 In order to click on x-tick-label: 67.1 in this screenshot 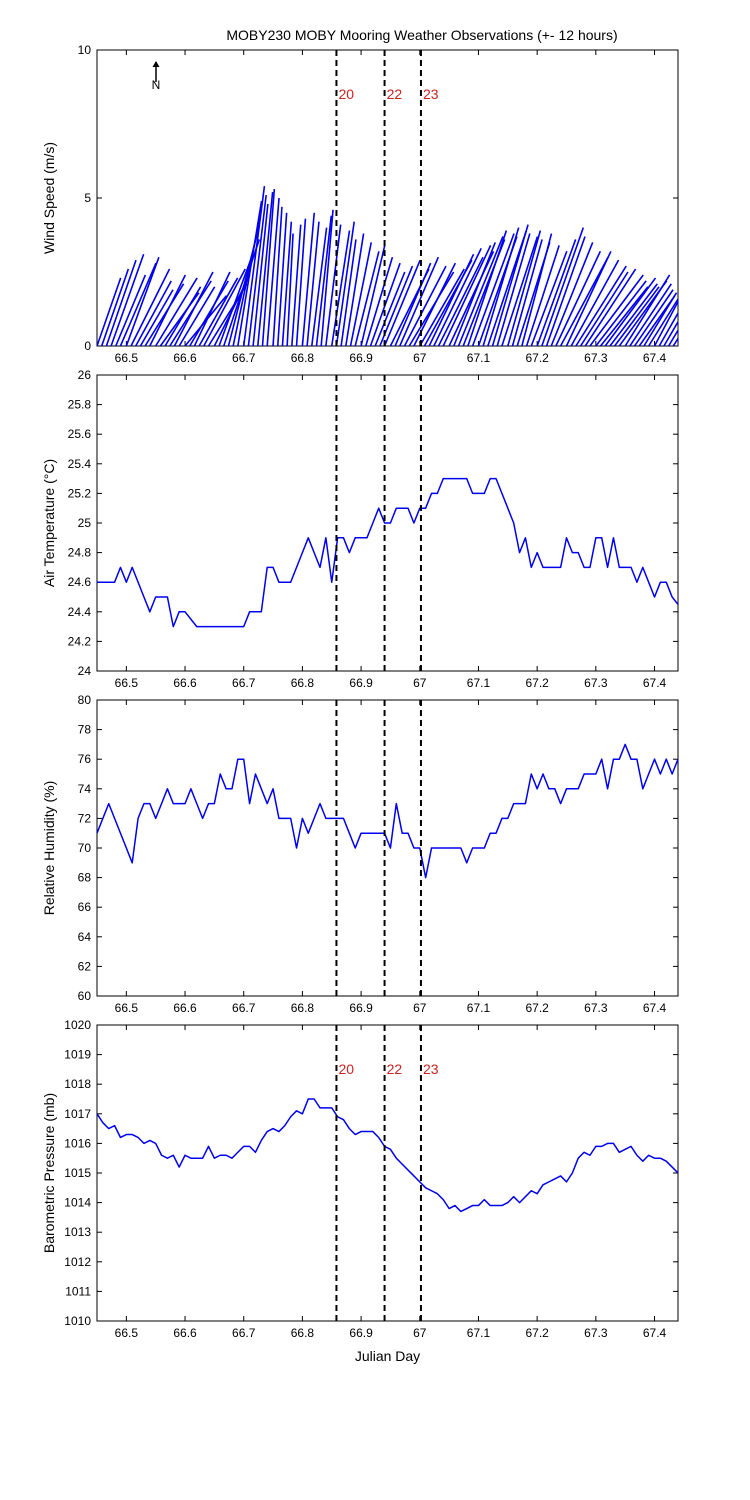, I will do `click(479, 358)`.